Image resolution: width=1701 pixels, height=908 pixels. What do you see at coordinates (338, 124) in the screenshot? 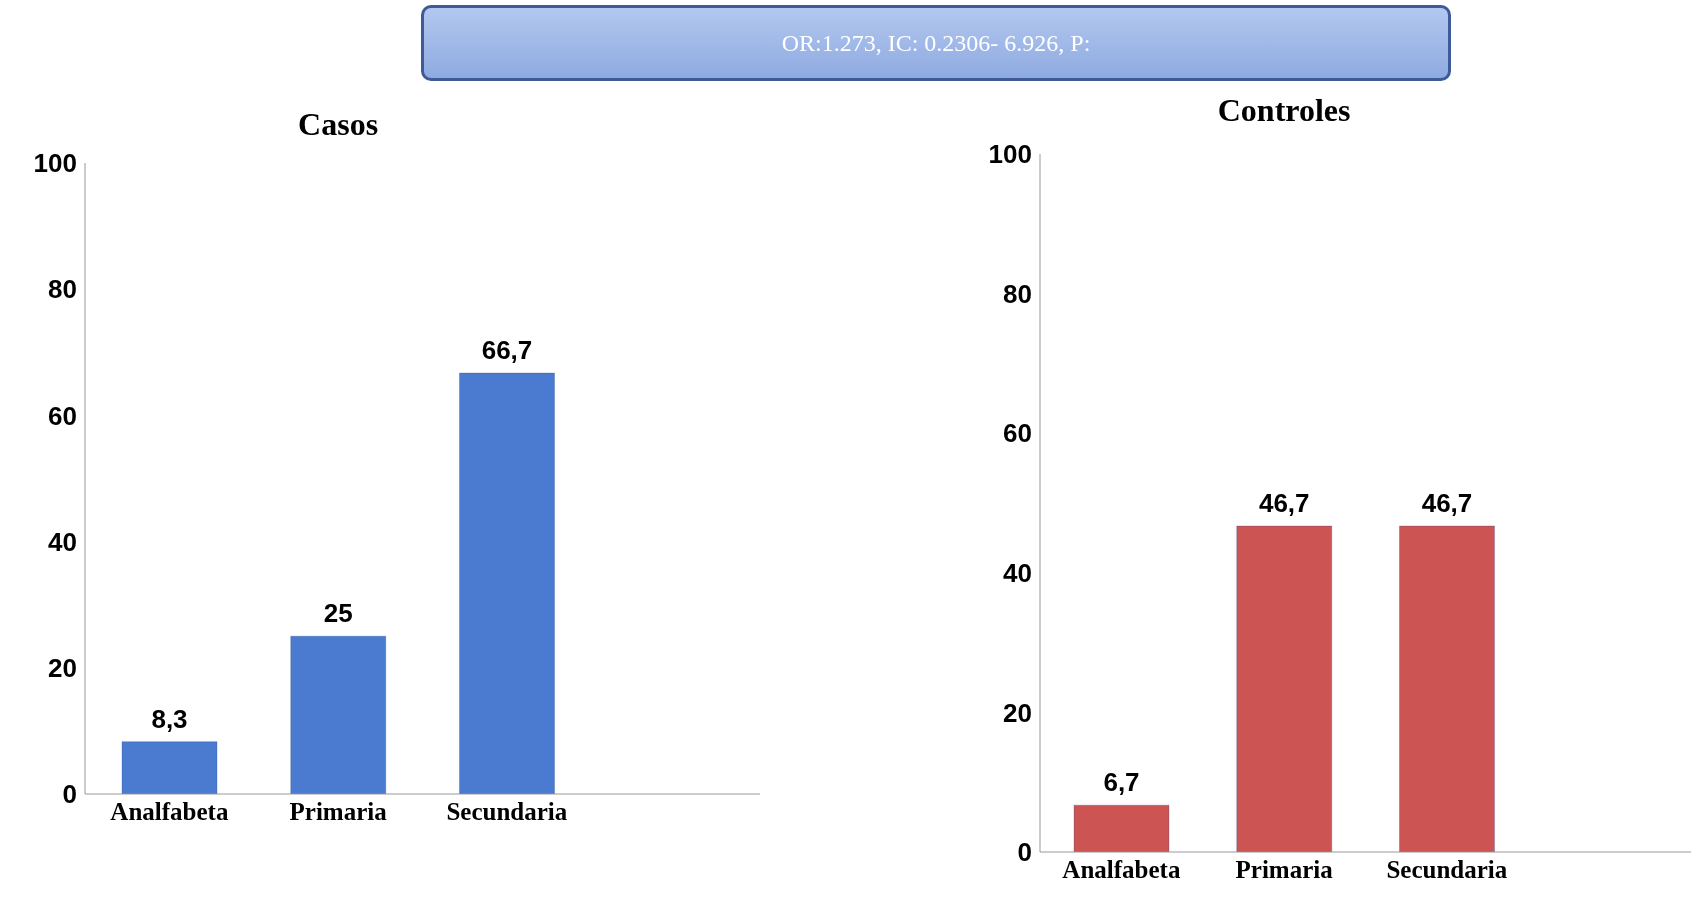
I see `chart-title: Casos` at bounding box center [338, 124].